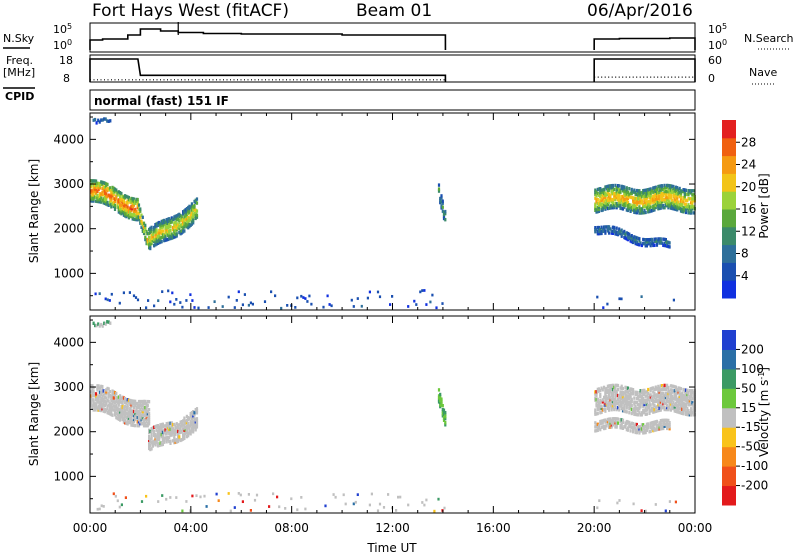  Describe the element at coordinates (717, 29) in the screenshot. I see `noise-right-tick-top: 105` at that location.